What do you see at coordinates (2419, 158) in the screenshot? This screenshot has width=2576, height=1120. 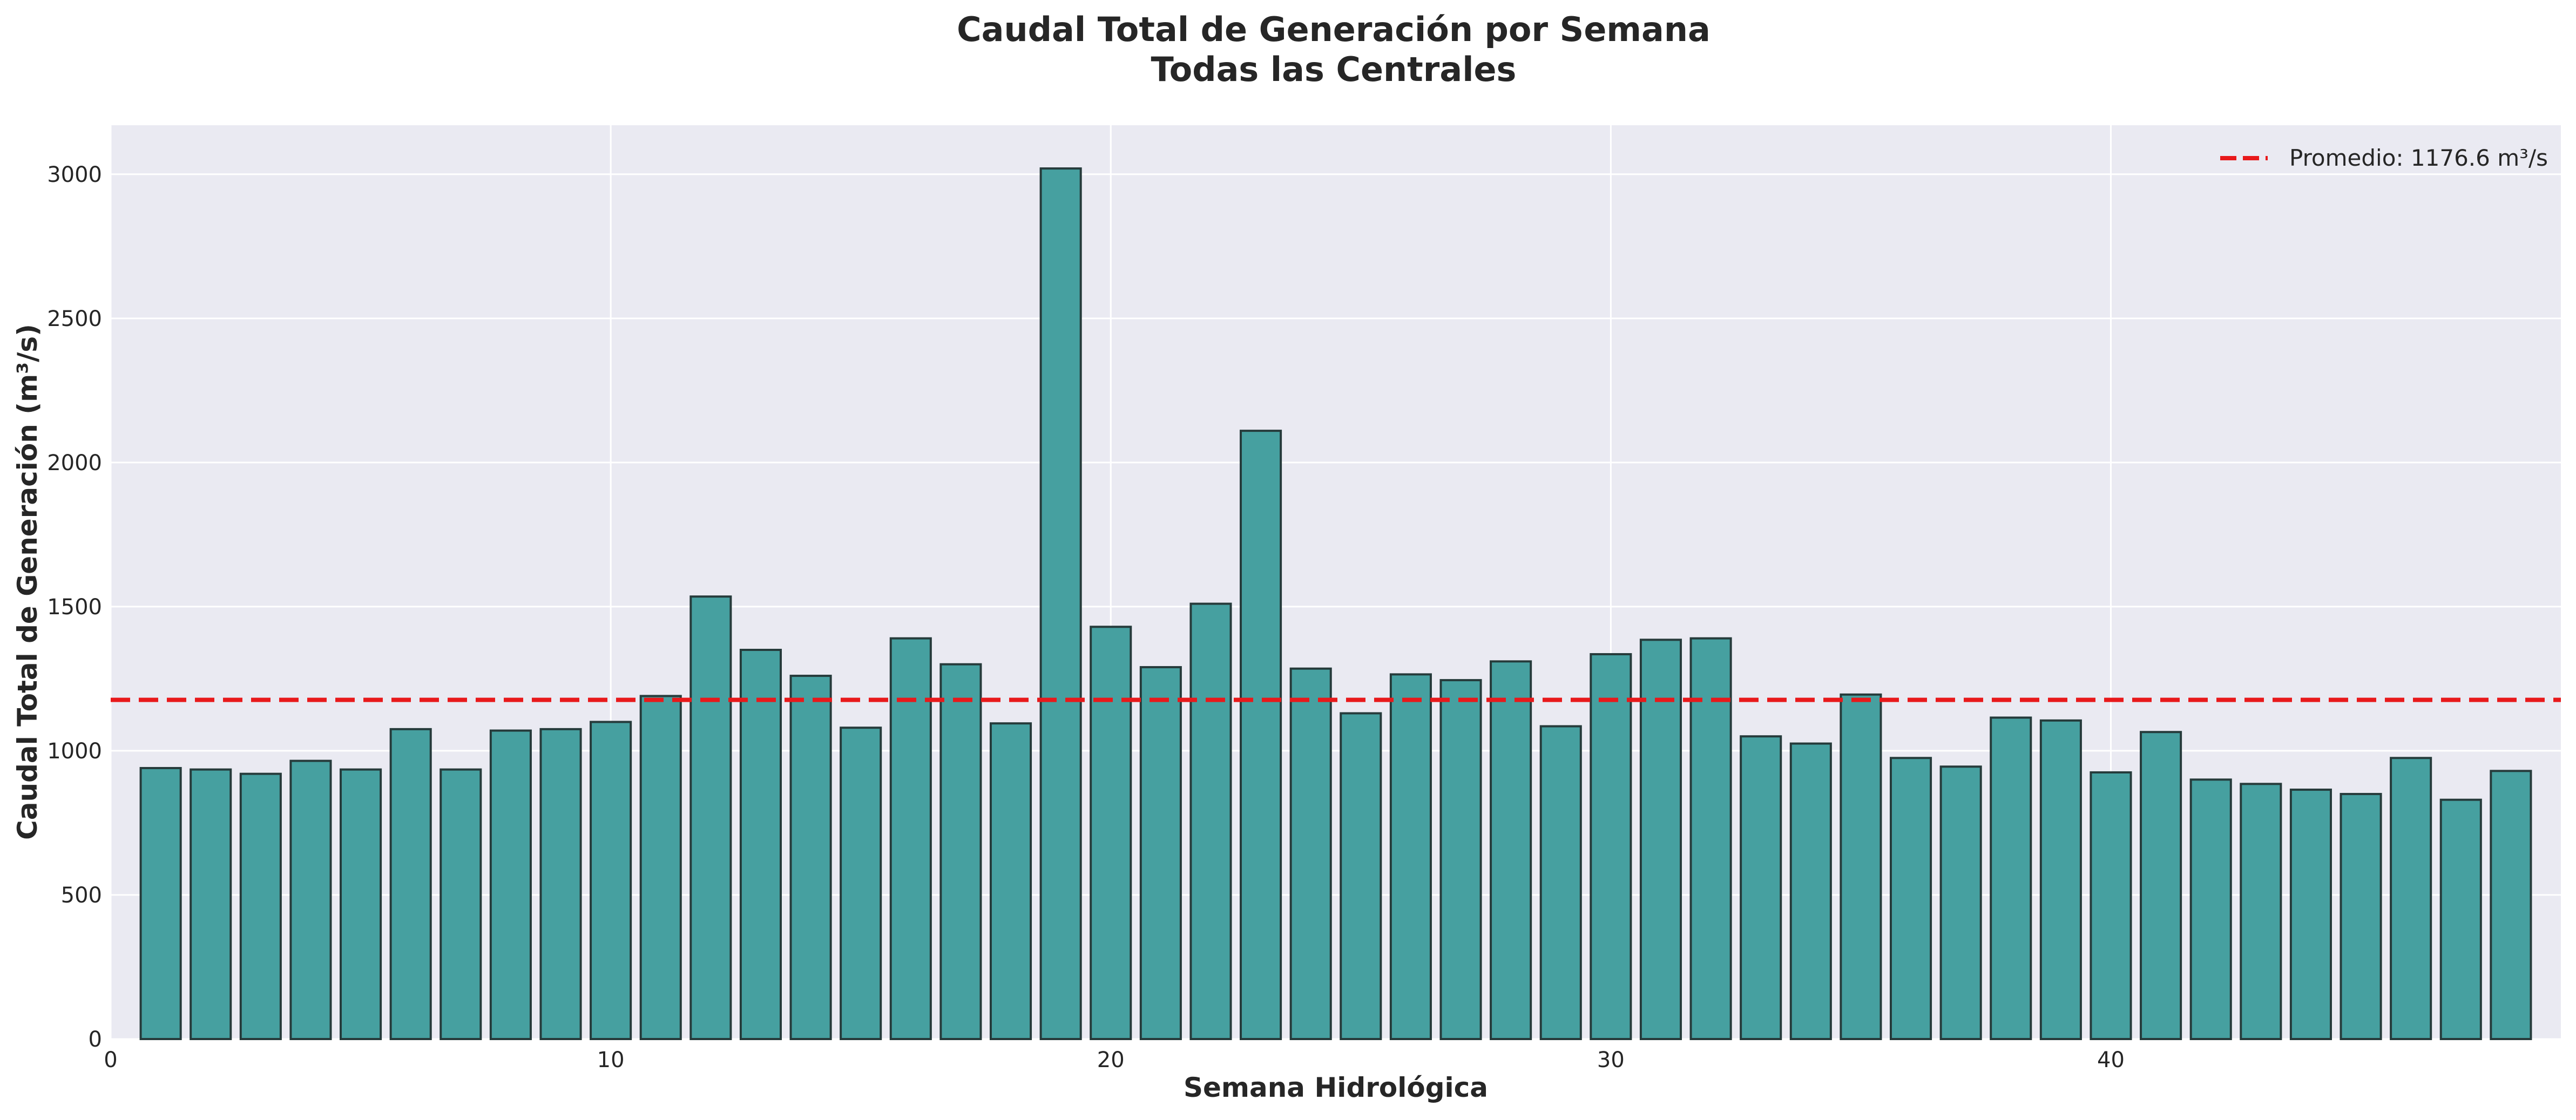 I see `legend-mean-label: Promedio: 1176.6 m³/s` at bounding box center [2419, 158].